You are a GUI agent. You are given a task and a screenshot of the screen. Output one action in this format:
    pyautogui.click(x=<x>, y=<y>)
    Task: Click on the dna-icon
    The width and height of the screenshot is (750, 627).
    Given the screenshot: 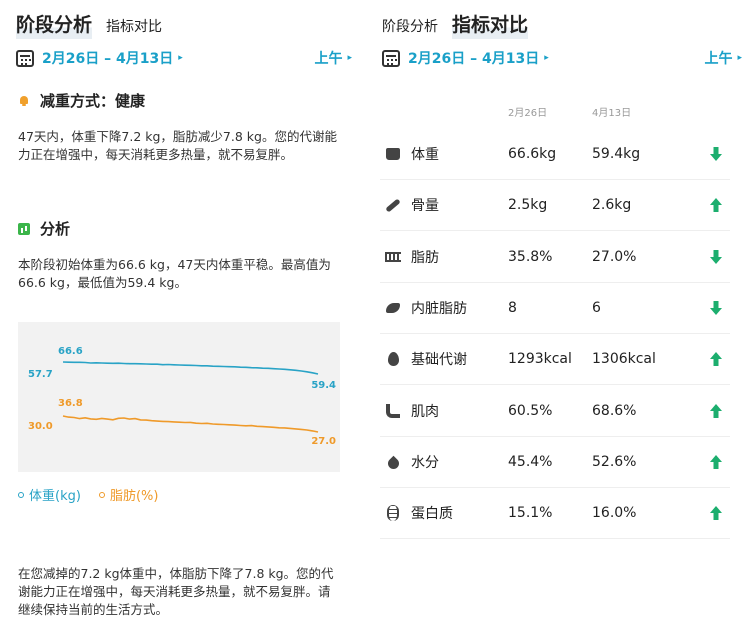 What is the action you would take?
    pyautogui.click(x=393, y=513)
    